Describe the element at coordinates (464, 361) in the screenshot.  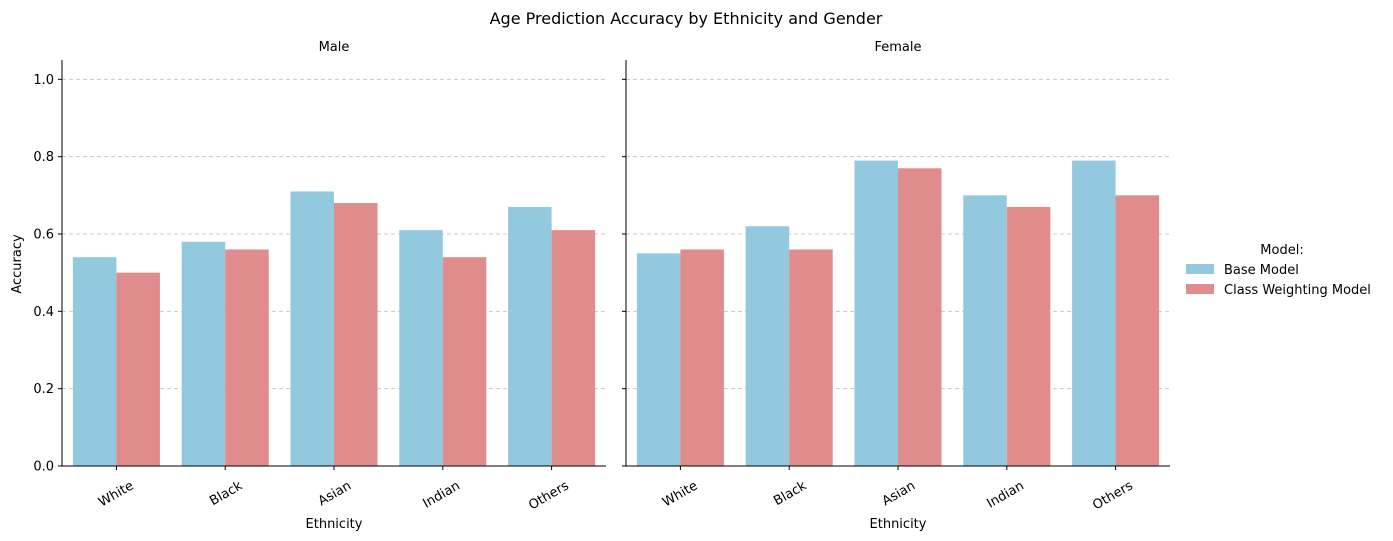
I see `bar-male-indian-class-weighting` at that location.